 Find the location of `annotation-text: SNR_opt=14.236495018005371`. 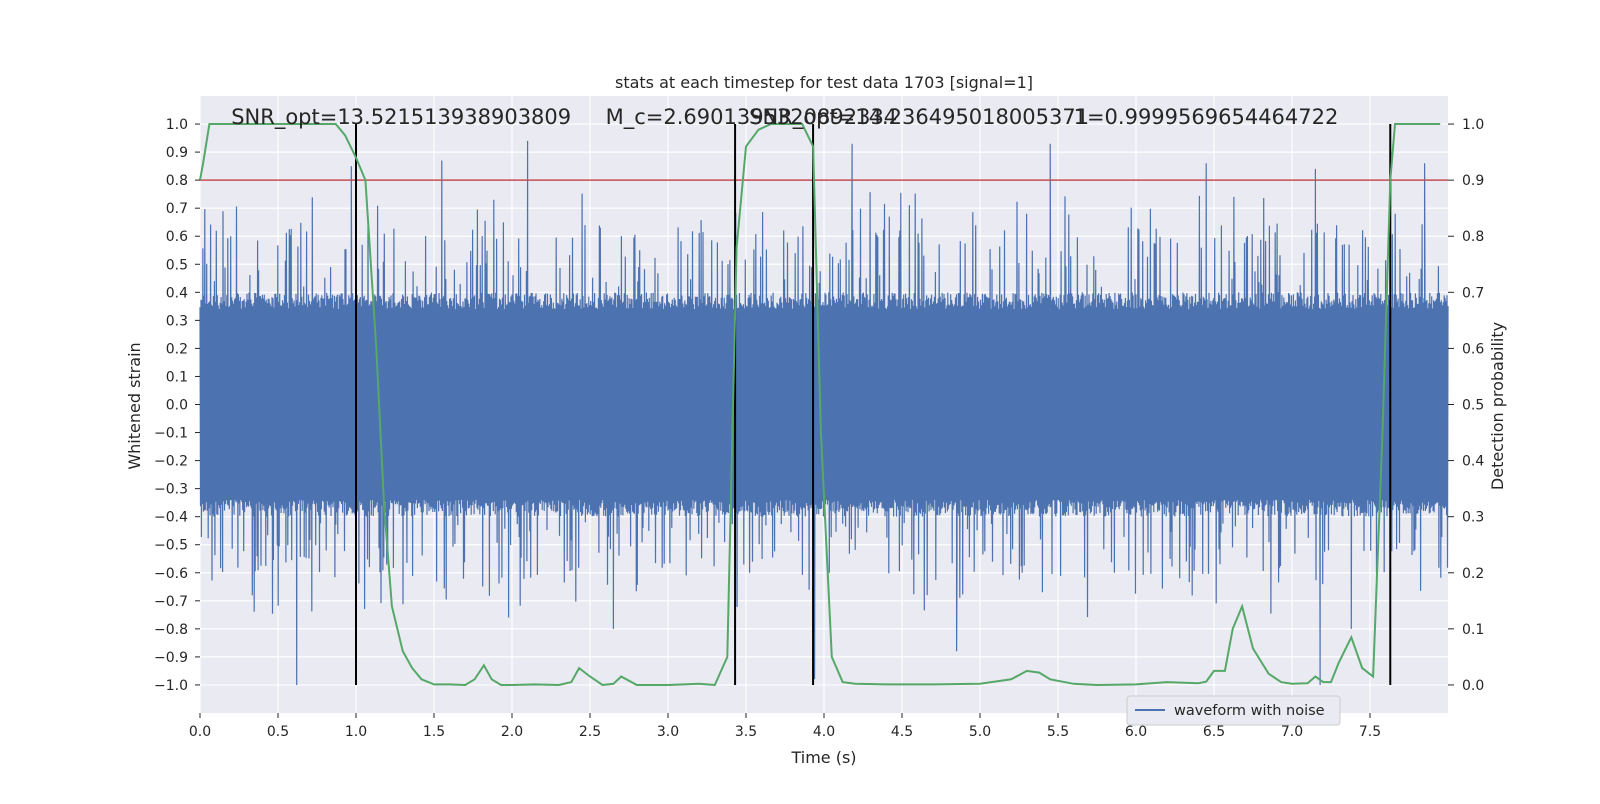

annotation-text: SNR_opt=14.236495018005371 is located at coordinates (919, 117).